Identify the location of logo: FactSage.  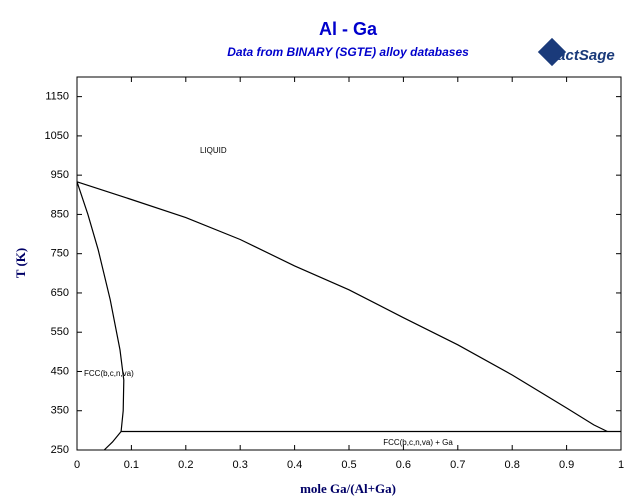
(576, 52).